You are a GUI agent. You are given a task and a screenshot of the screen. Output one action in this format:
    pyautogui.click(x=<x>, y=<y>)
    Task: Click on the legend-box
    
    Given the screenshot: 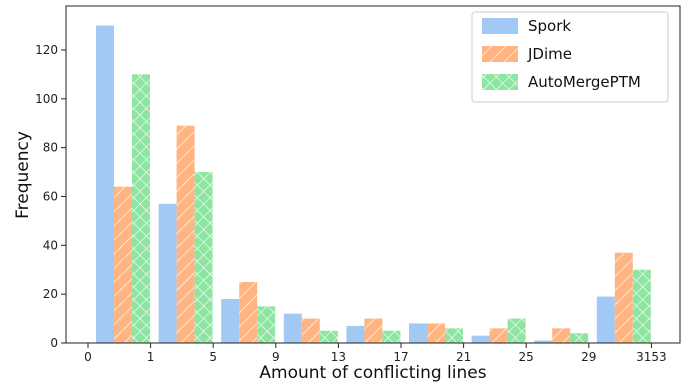 What is the action you would take?
    pyautogui.click(x=570, y=57)
    